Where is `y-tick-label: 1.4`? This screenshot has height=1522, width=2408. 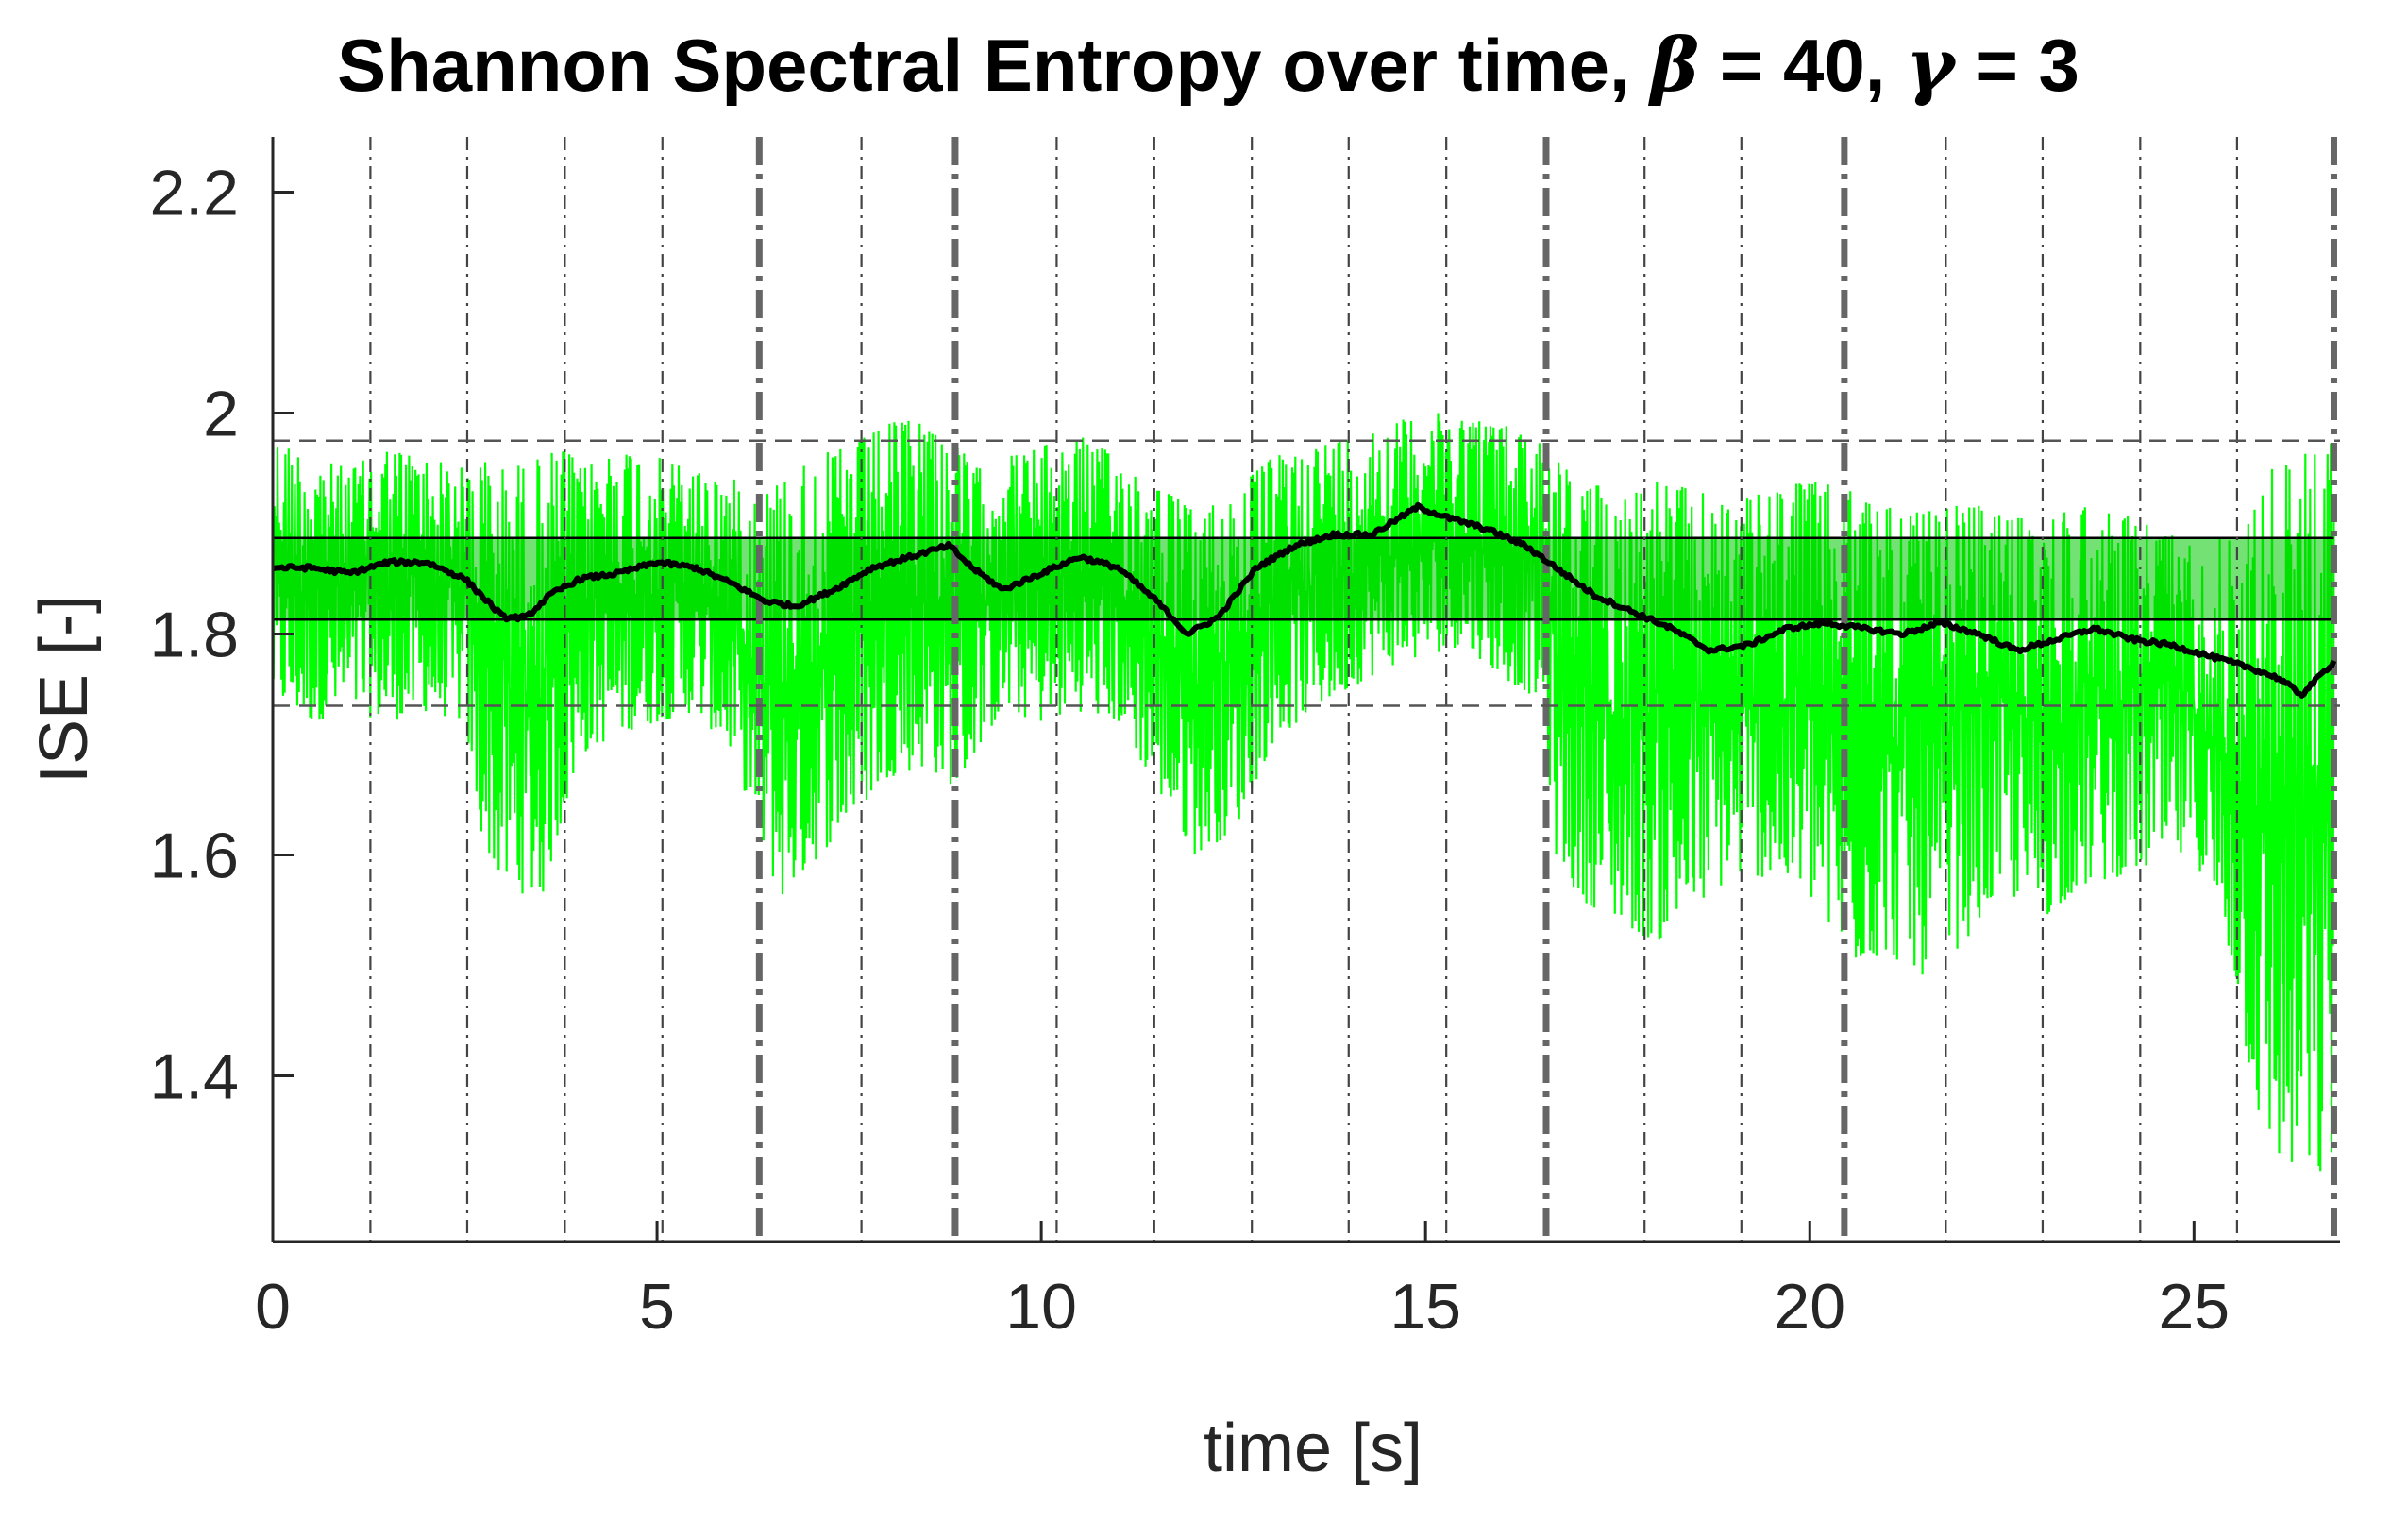
y-tick-label: 1.4 is located at coordinates (194, 1077).